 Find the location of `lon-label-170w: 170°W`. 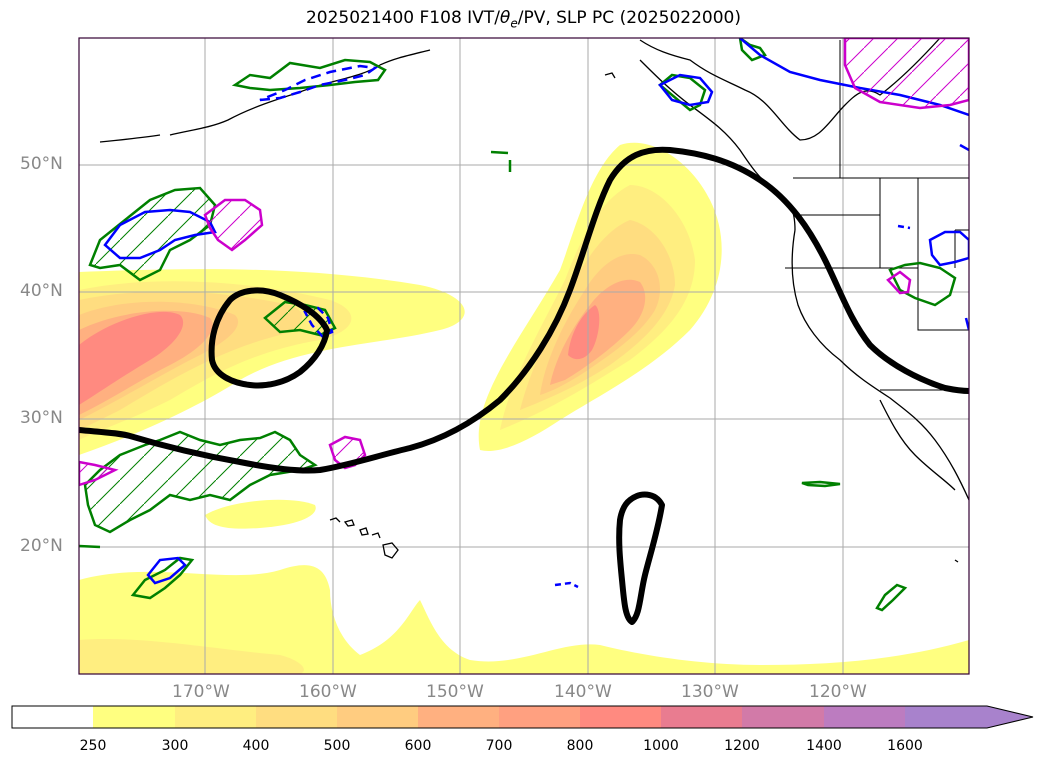

lon-label-170w: 170°W is located at coordinates (201, 692).